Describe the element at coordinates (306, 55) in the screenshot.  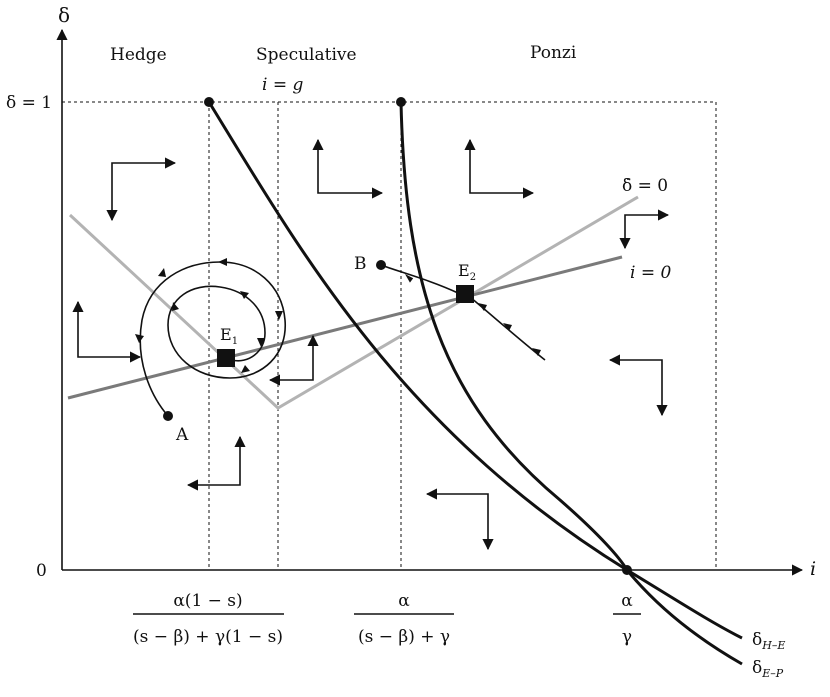
I see `region-speculative-label: Speculative` at that location.